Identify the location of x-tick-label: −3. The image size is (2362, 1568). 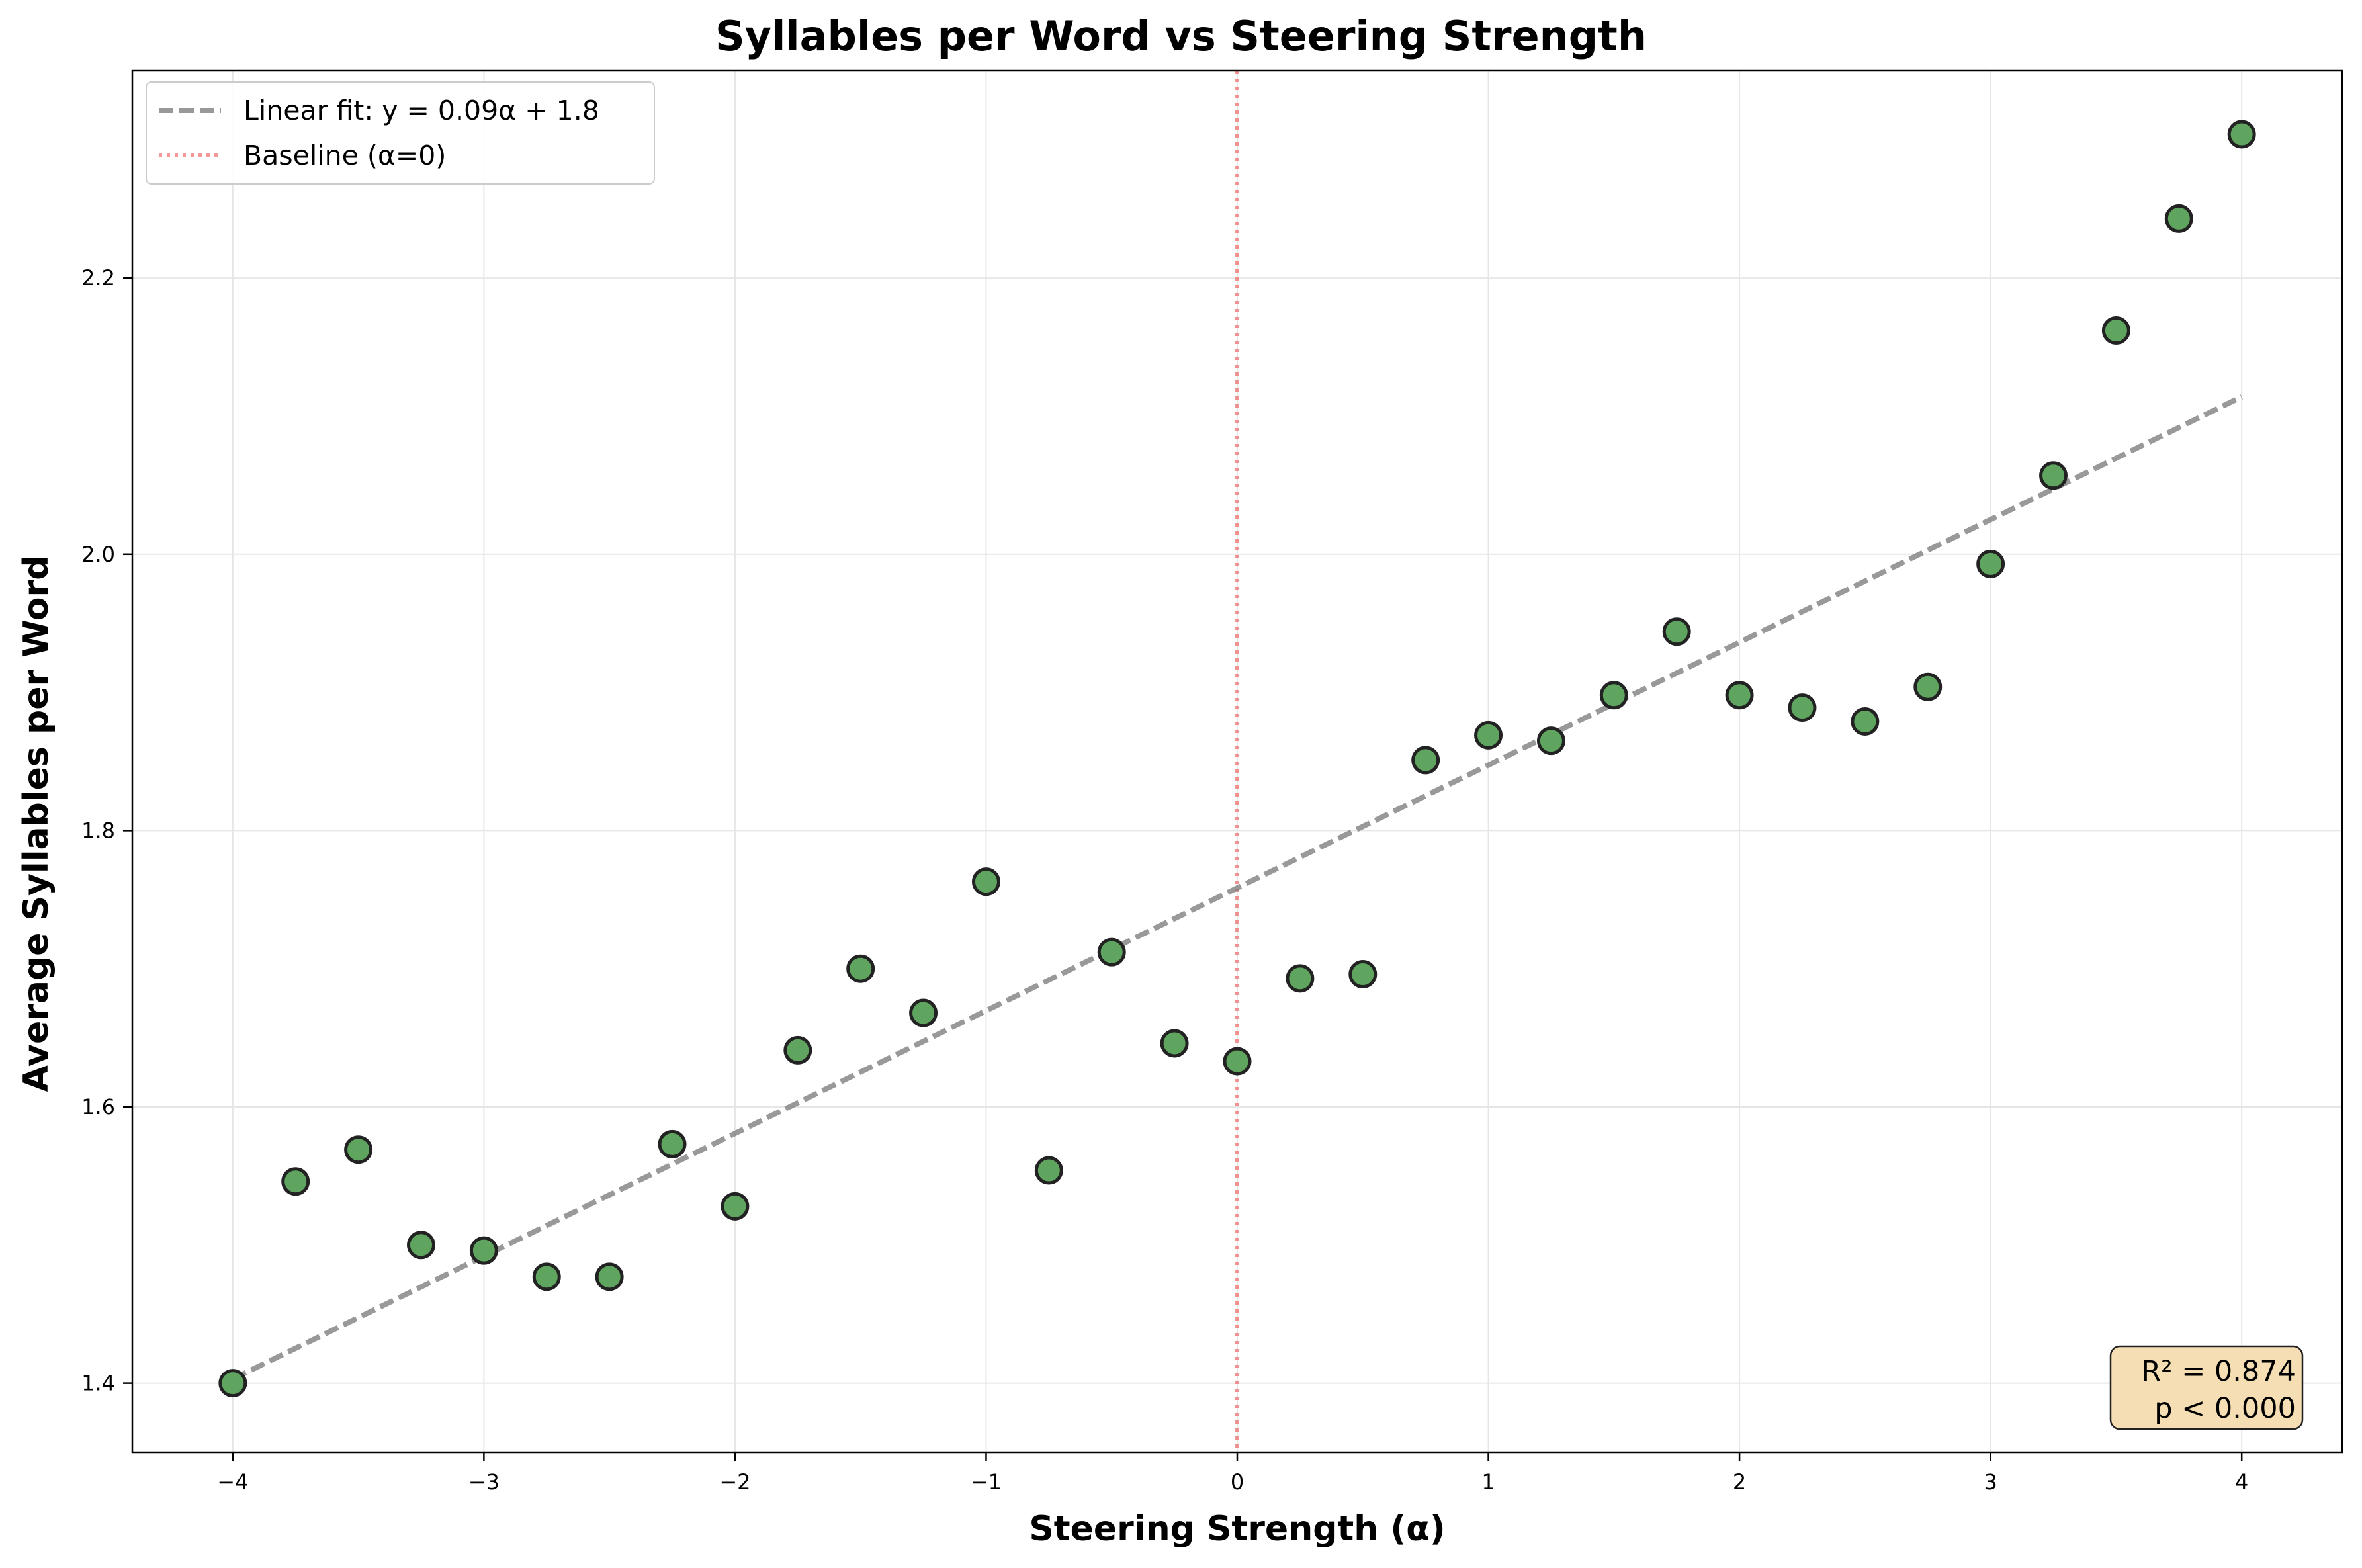
(484, 1482).